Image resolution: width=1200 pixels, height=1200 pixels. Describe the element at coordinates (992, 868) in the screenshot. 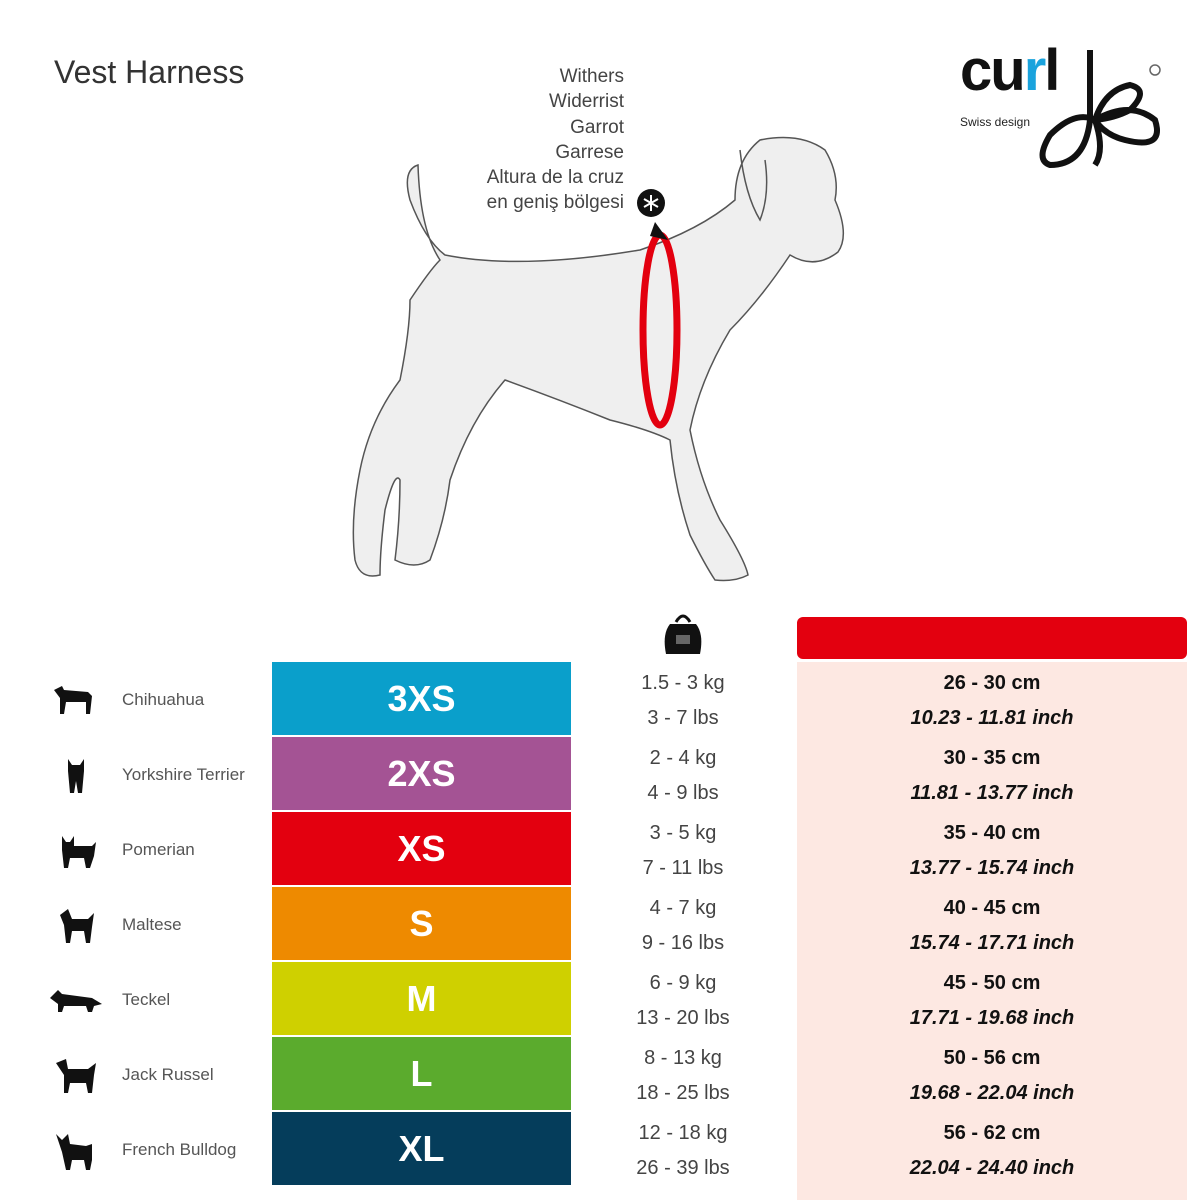

I see `chest-inch: 13.77 - 15.74 inch` at that location.